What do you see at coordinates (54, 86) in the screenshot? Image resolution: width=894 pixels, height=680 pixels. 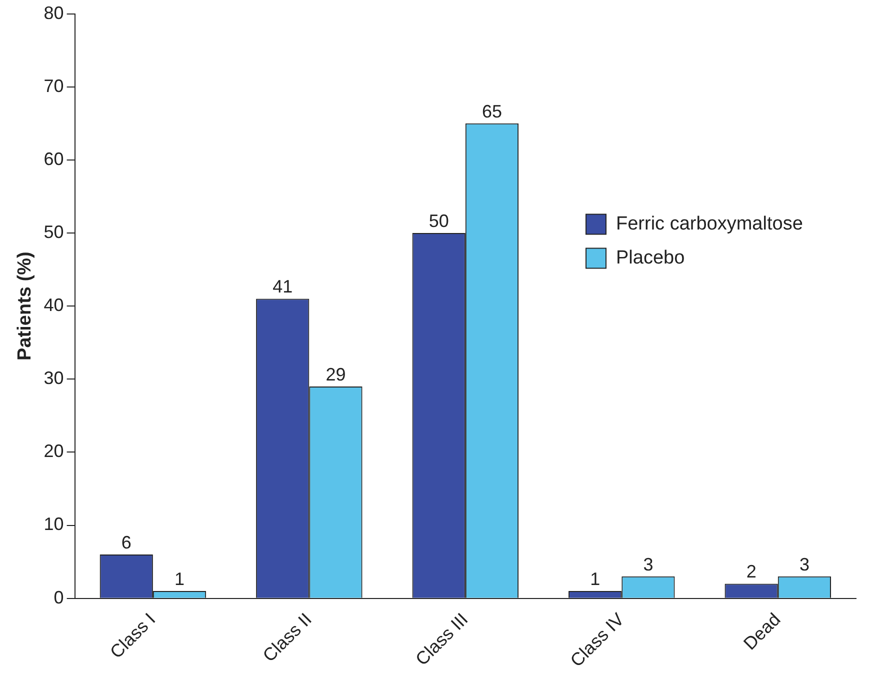 I see `y-tick-label: 70` at bounding box center [54, 86].